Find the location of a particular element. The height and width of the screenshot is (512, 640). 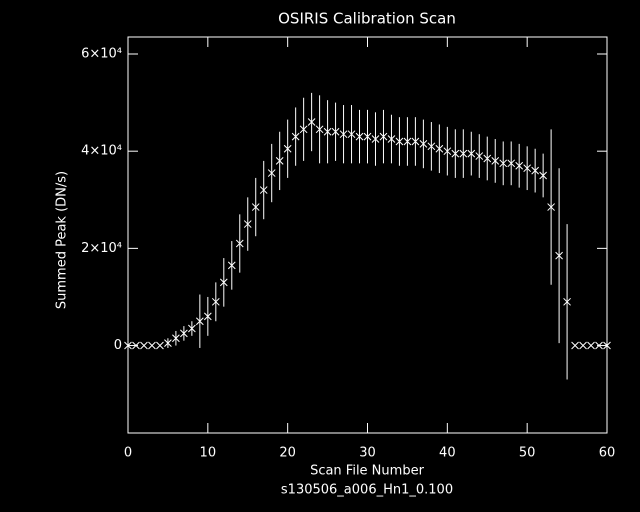

x-tick-label: 20 is located at coordinates (287, 453).